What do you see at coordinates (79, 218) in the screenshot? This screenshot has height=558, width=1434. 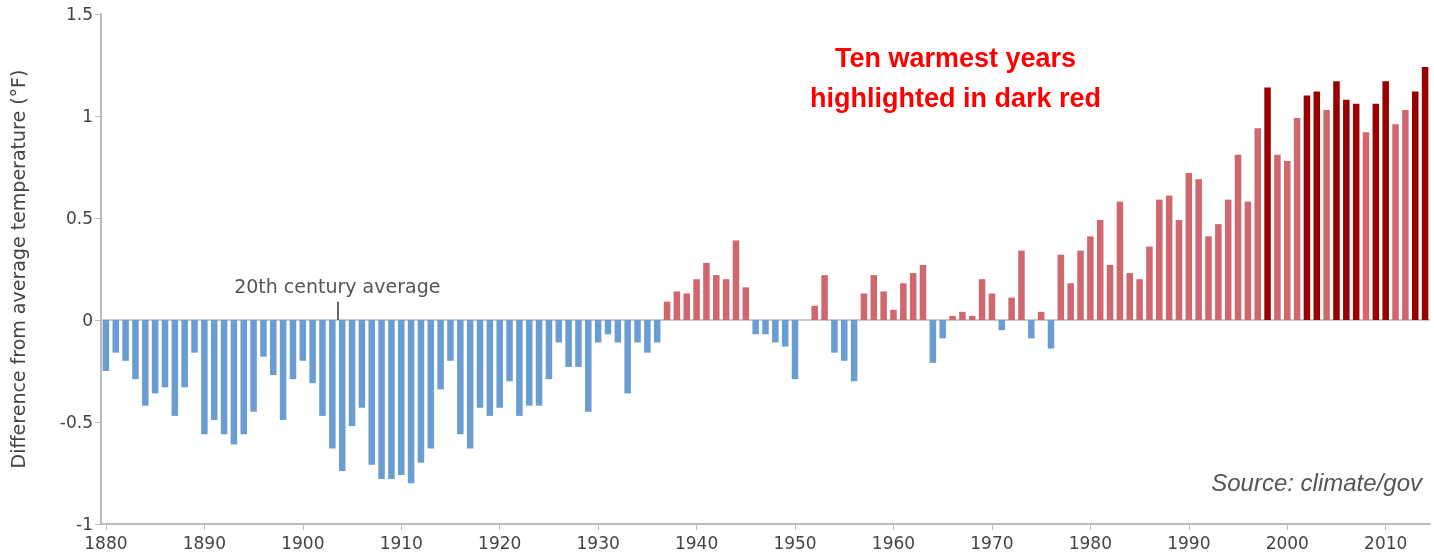 I see `y-tick-label: 0.5` at bounding box center [79, 218].